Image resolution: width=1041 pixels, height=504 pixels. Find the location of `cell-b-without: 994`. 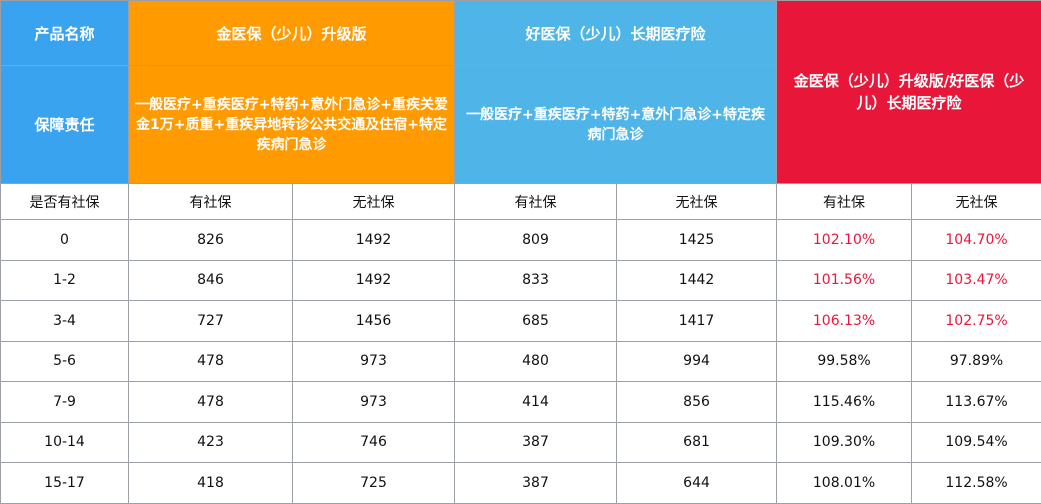

cell-b-without: 994 is located at coordinates (697, 361).